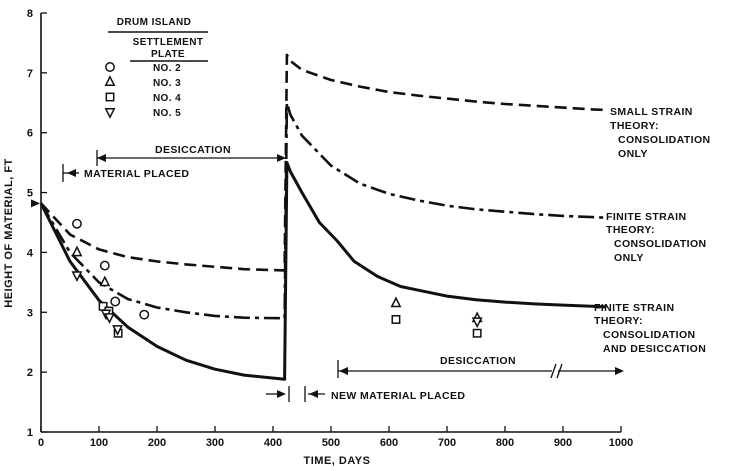 The width and height of the screenshot is (739, 471). I want to click on finite-cons-label-2: THEORY:, so click(630, 230).